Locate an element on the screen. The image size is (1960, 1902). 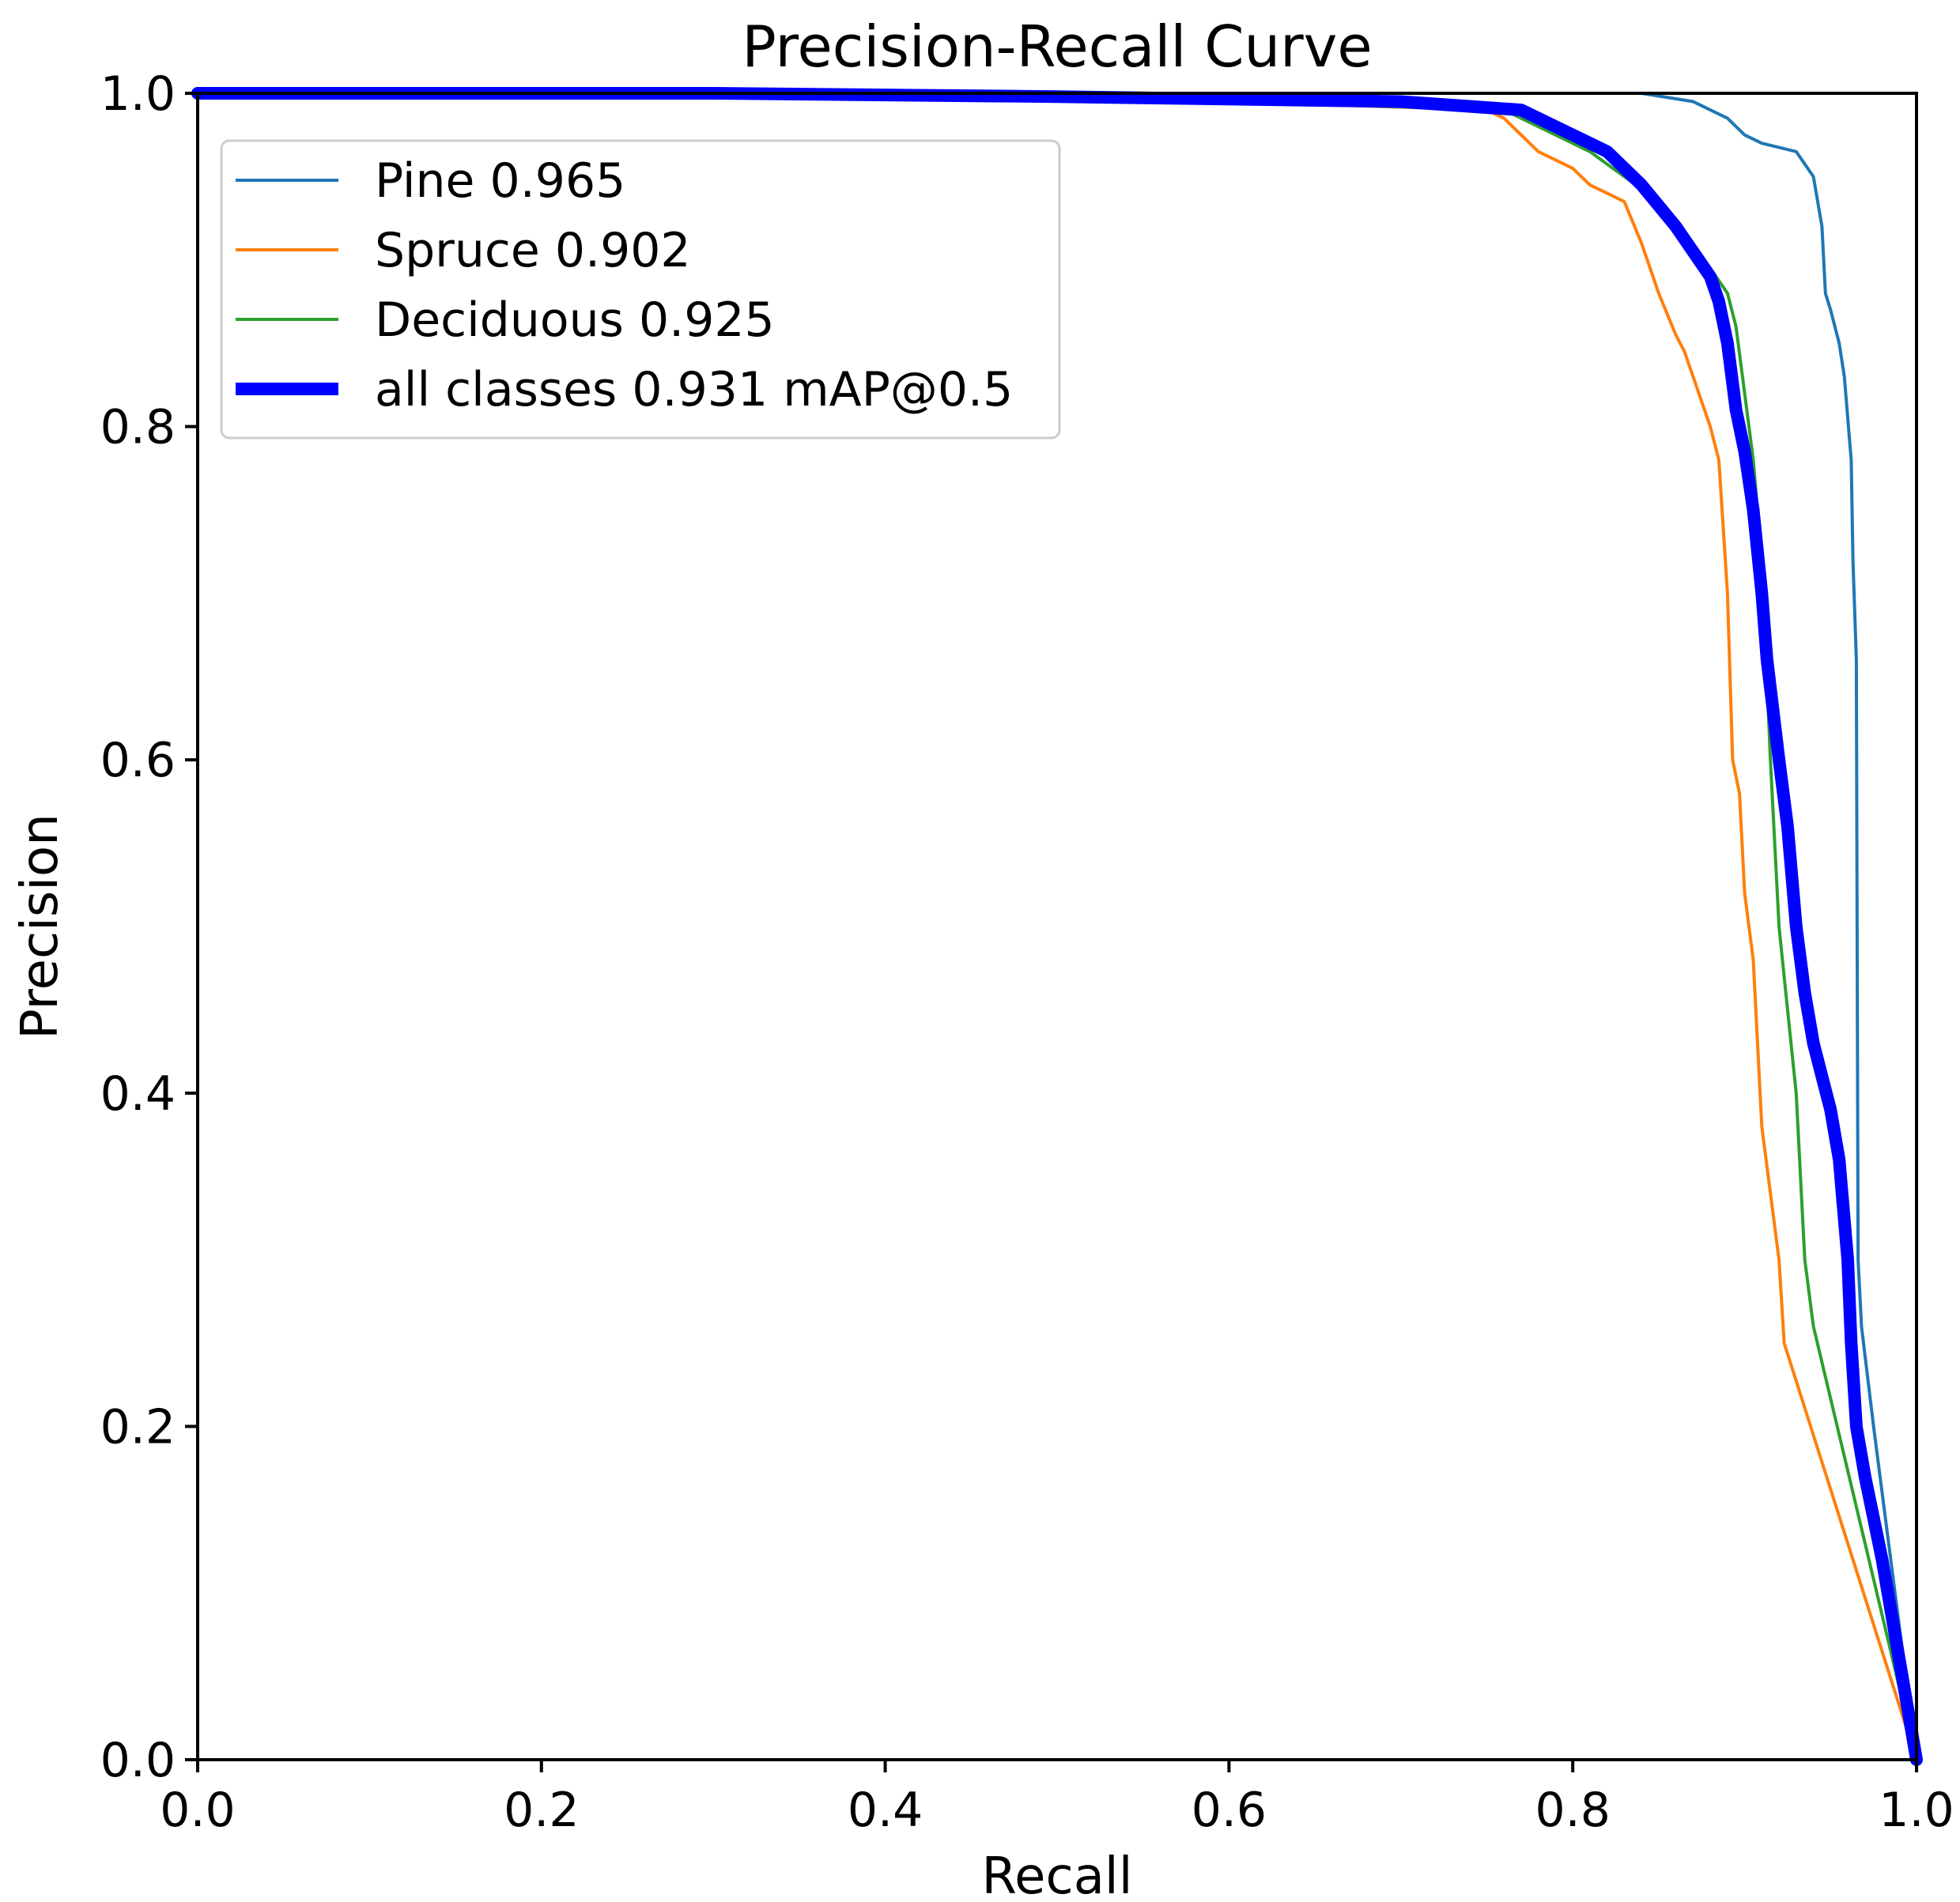
legend-label-3: all classes 0.931 mAP@0.5 is located at coordinates (694, 389).